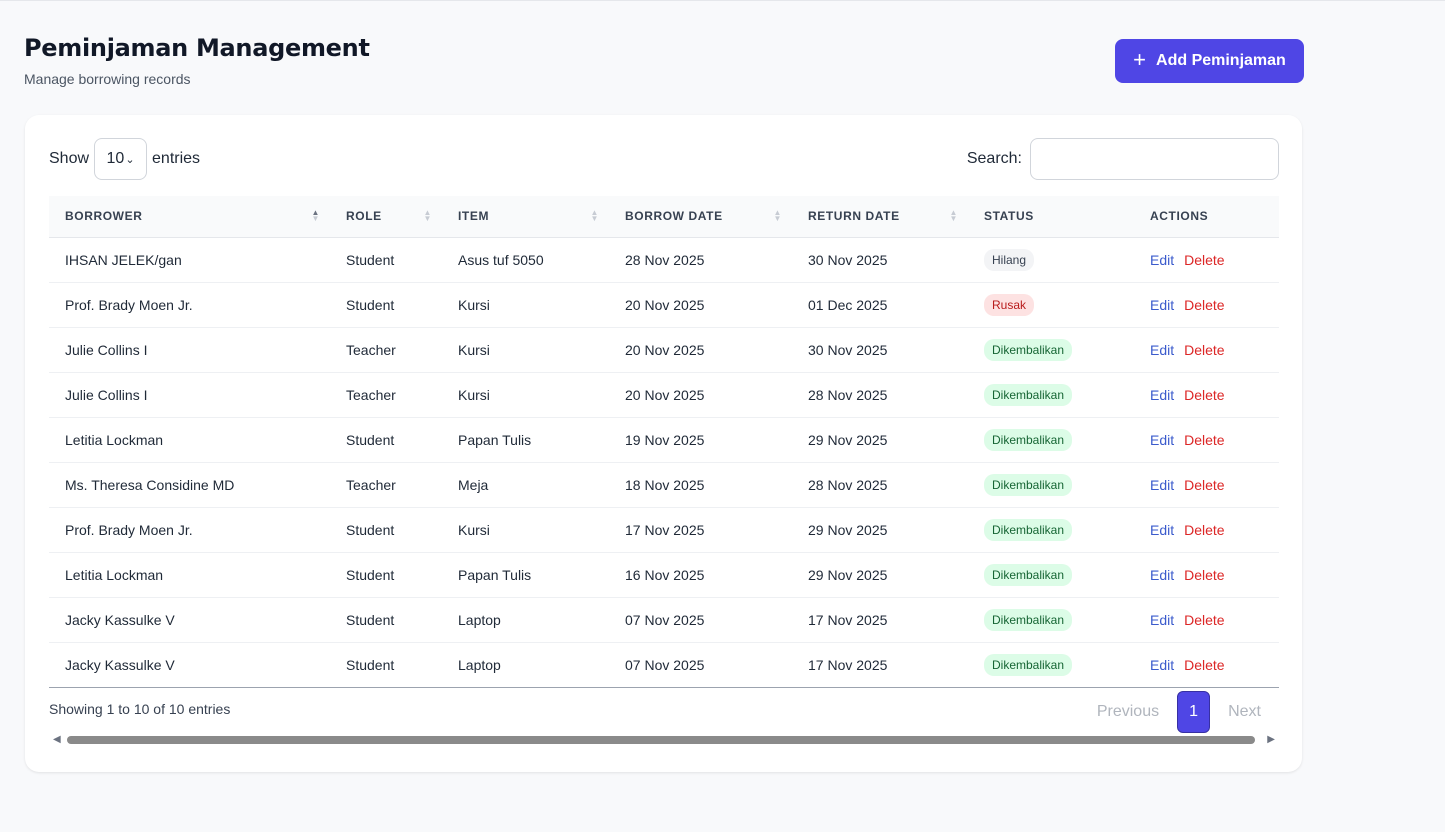  I want to click on entries-length-control: Show 10 ⌄ entries, so click(124, 159).